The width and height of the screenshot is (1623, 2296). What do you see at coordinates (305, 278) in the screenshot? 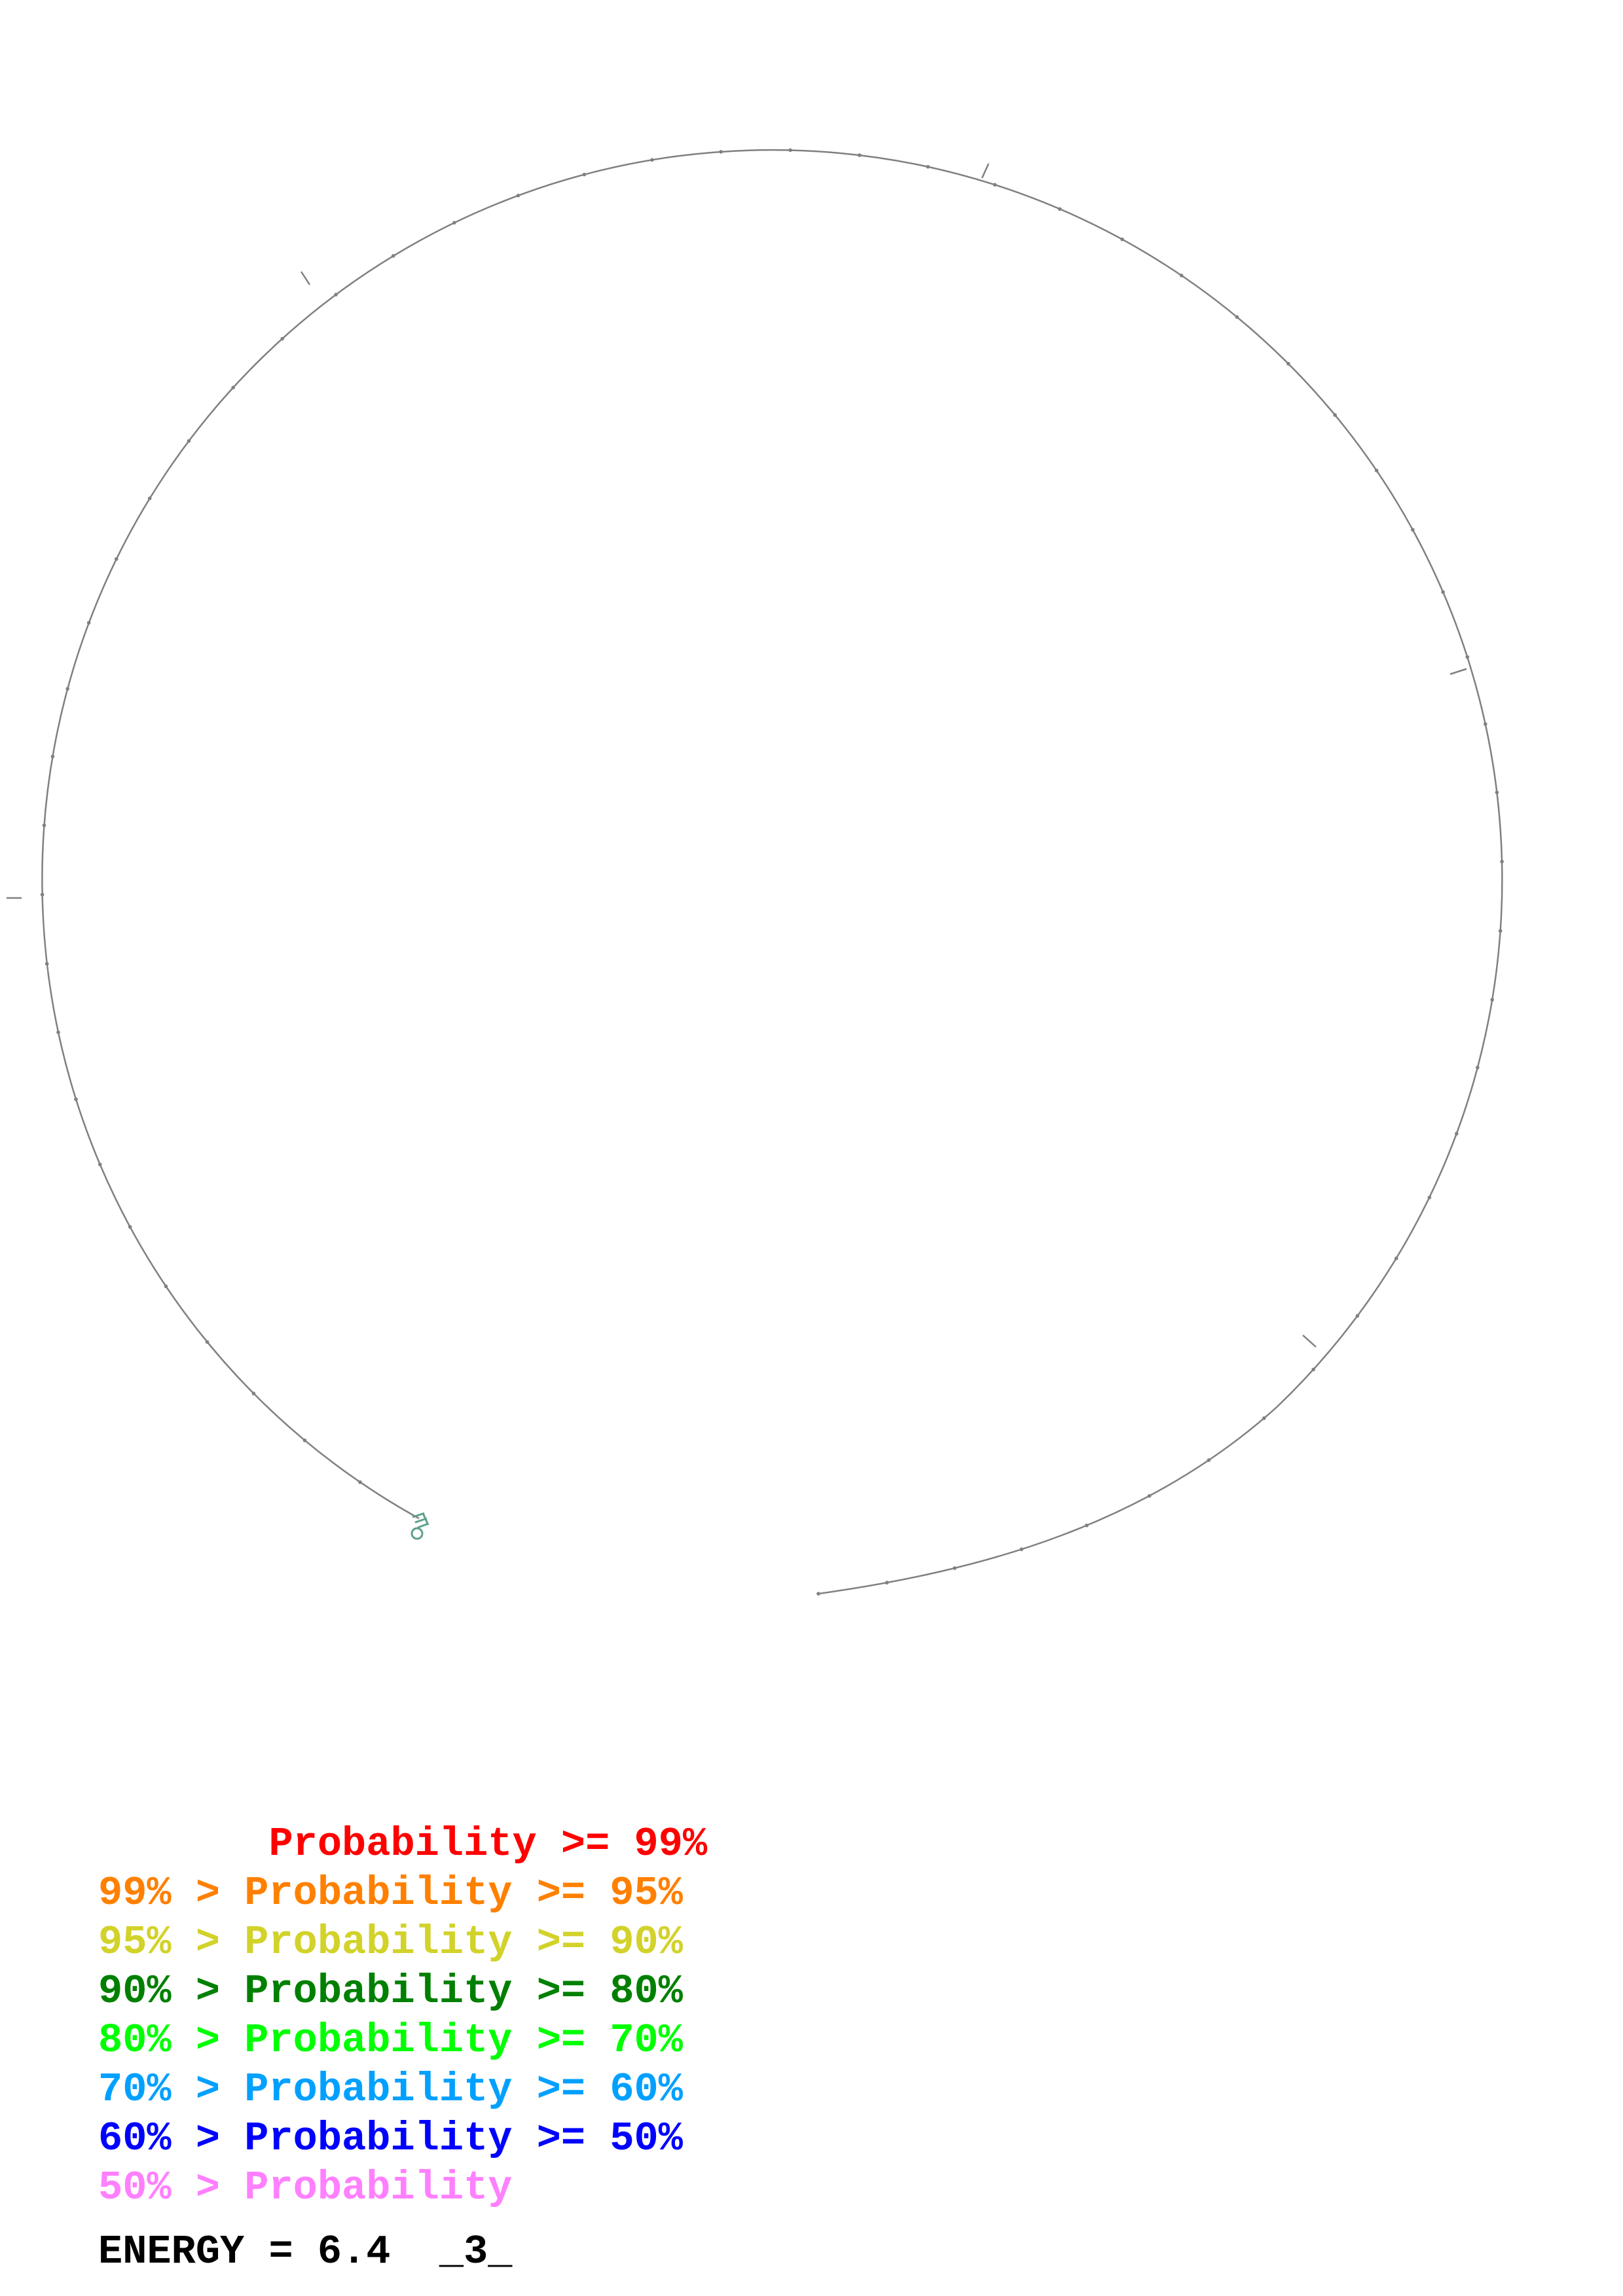
I see `stub-upper-left` at bounding box center [305, 278].